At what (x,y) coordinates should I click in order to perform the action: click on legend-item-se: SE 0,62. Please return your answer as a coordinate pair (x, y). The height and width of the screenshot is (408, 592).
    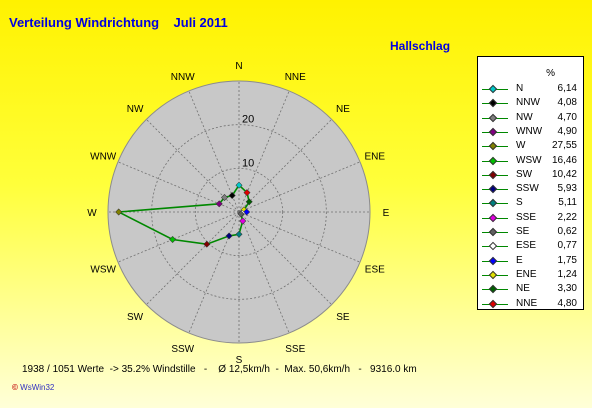
    Looking at the image, I should click on (530, 233).